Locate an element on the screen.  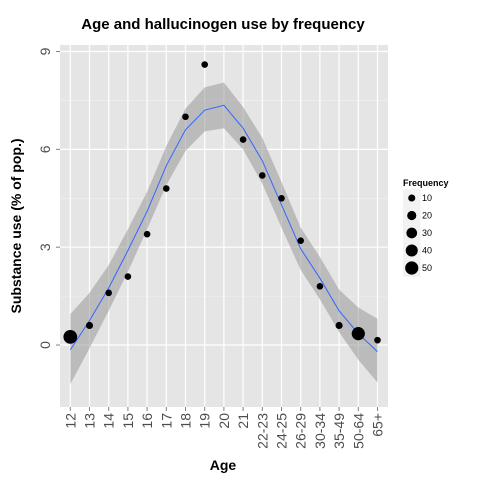
legend-label: 40 is located at coordinates (427, 251).